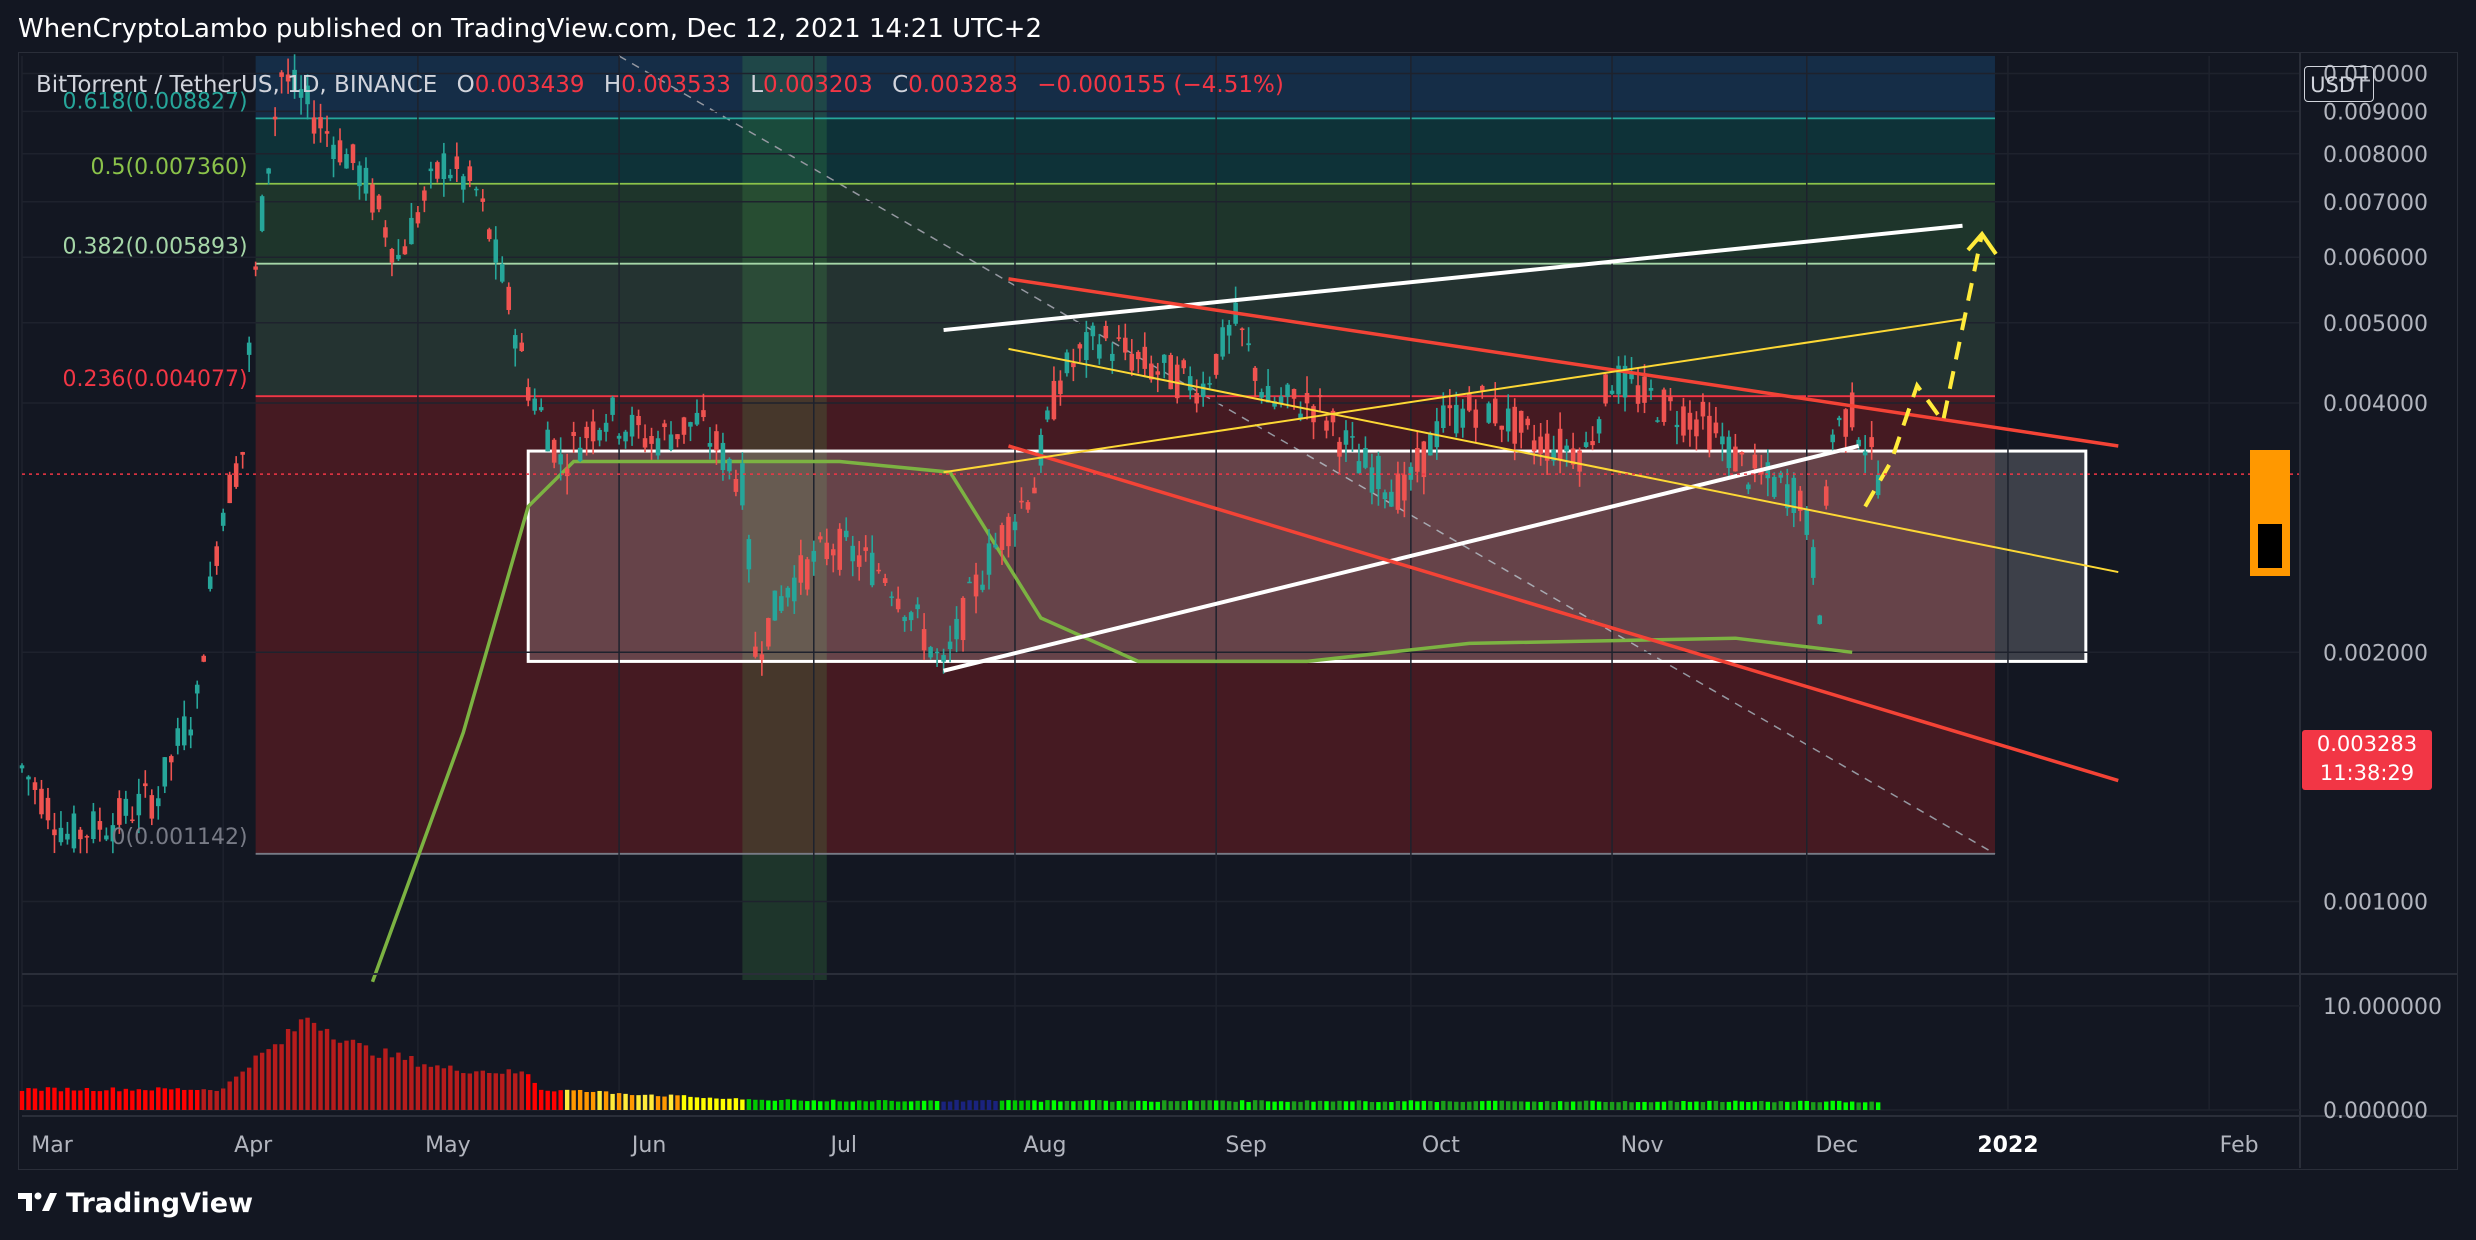  What do you see at coordinates (1982, 243) in the screenshot?
I see `projection-arrow` at bounding box center [1982, 243].